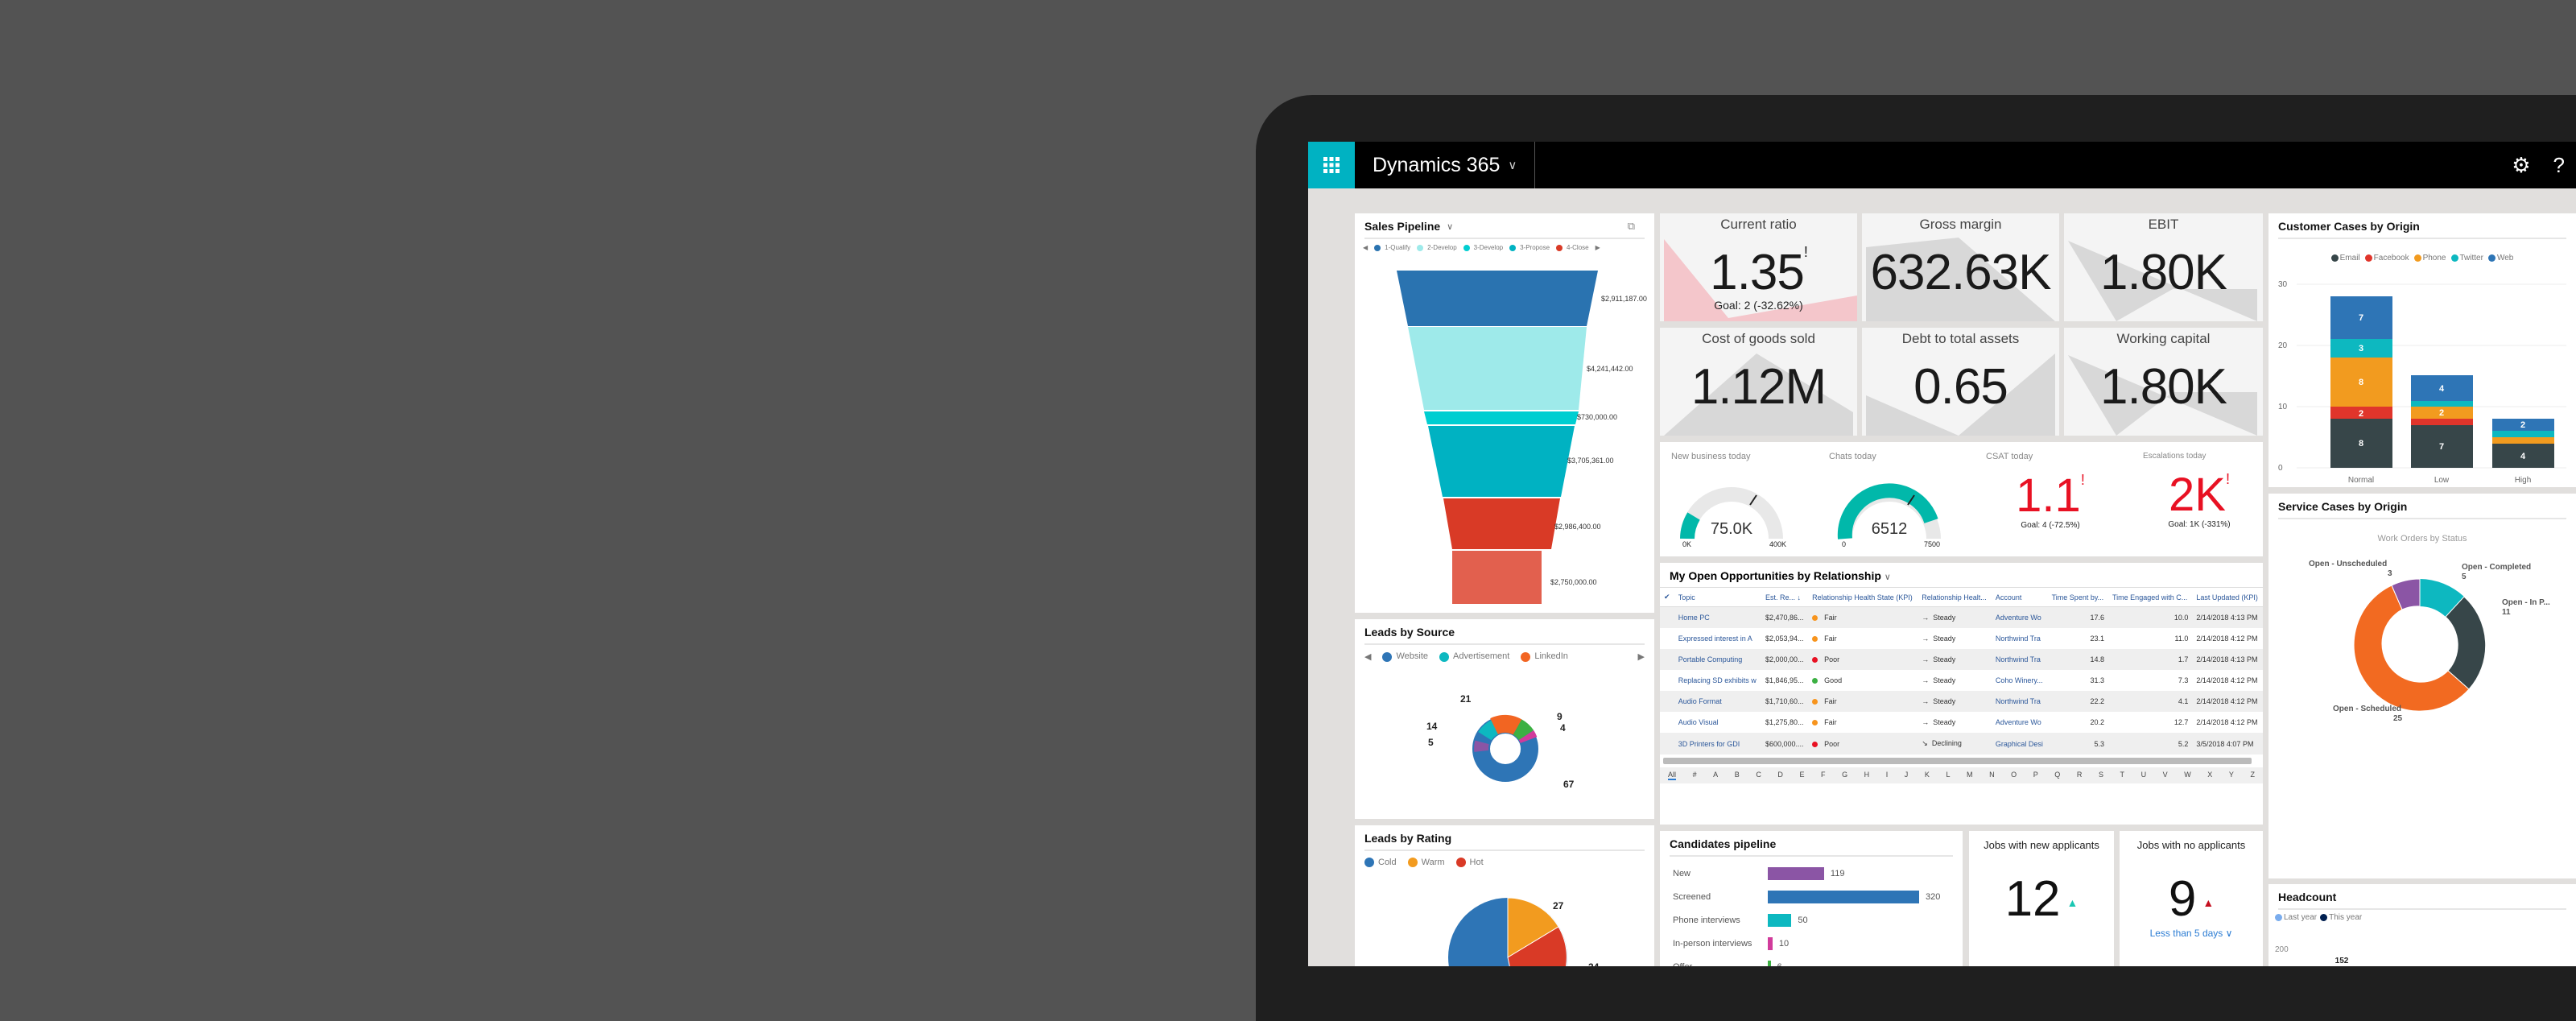  Describe the element at coordinates (1885, 500) in the screenshot. I see `chats-gauge: Chats today 6512 0 7500` at that location.